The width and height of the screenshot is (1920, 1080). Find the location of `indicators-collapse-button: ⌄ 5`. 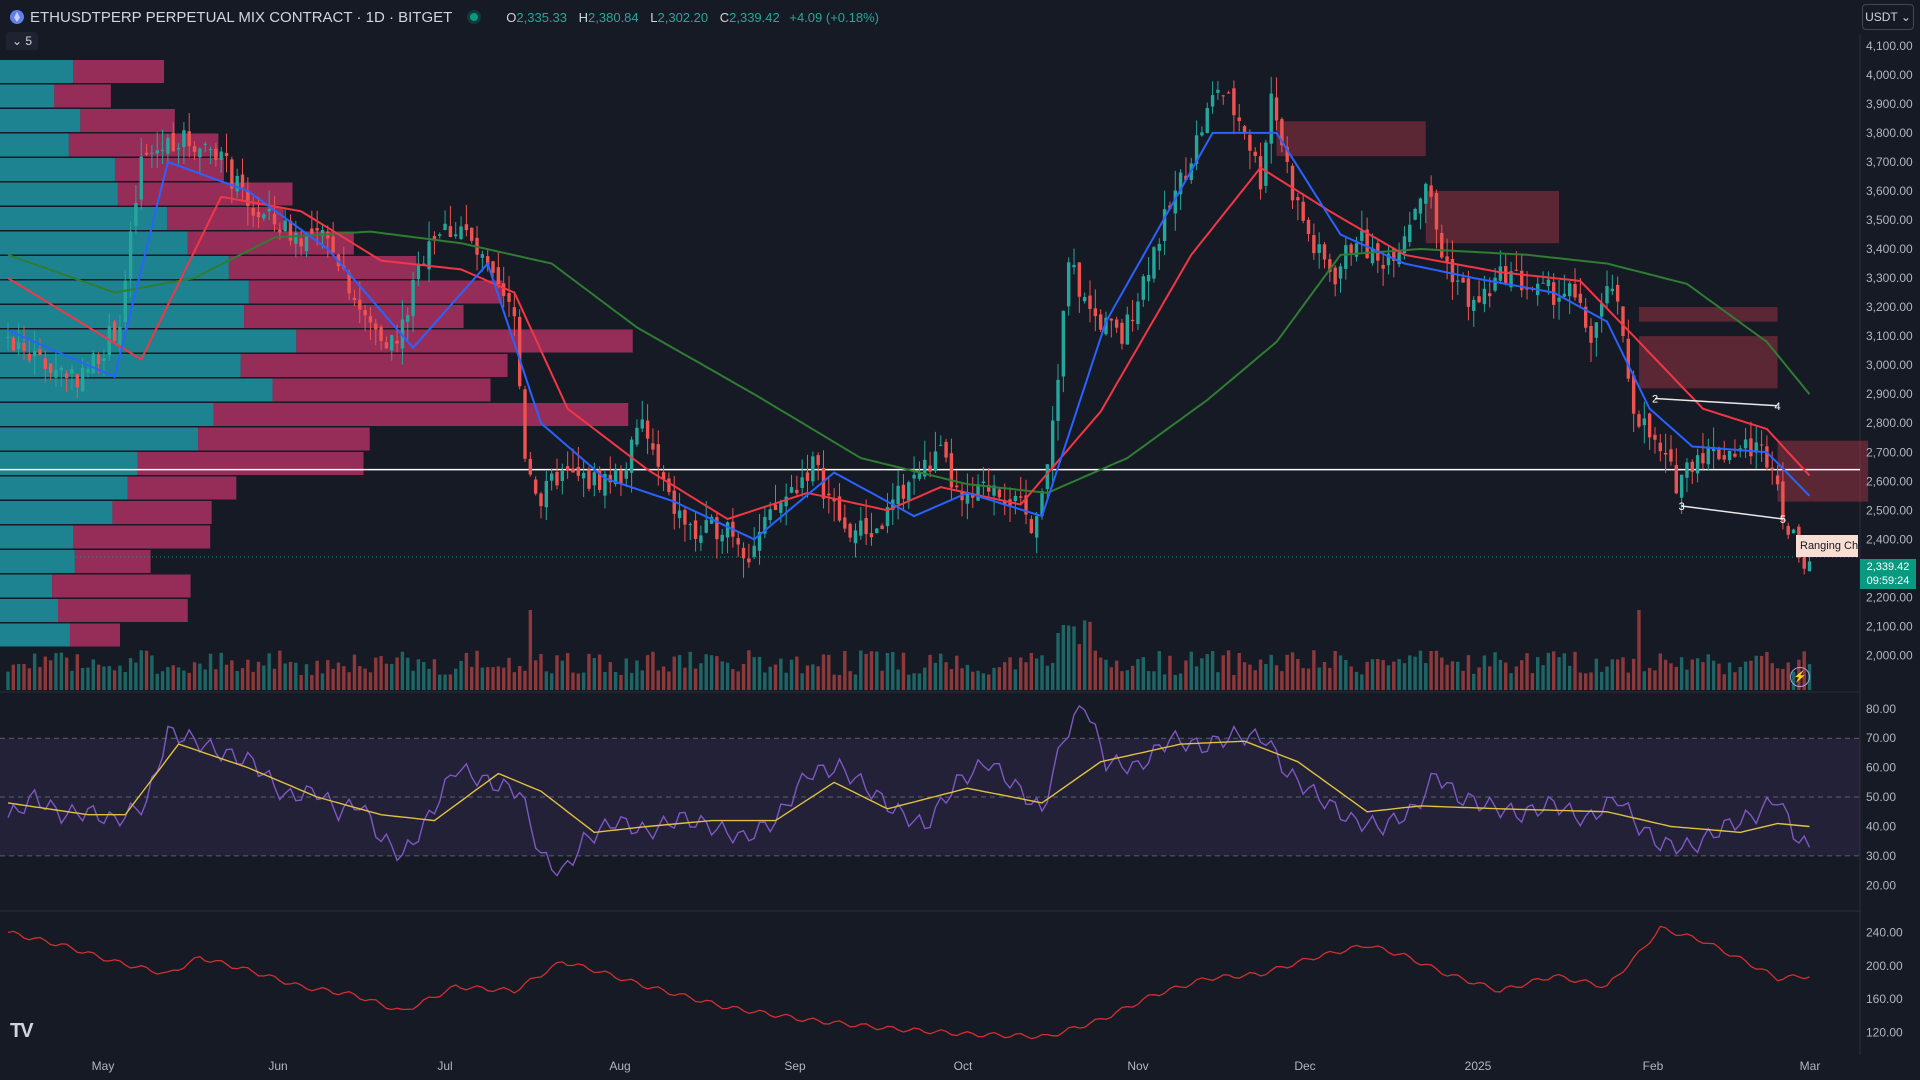

indicators-collapse-button: ⌄ 5 is located at coordinates (22, 41).